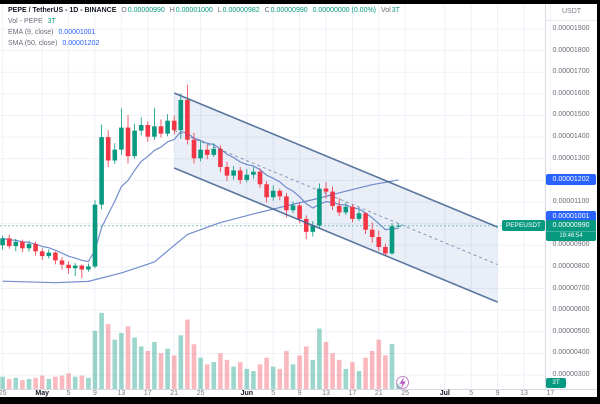 The width and height of the screenshot is (600, 404). What do you see at coordinates (25, 21) in the screenshot?
I see `volume-study-label: Vol - PEPE` at bounding box center [25, 21].